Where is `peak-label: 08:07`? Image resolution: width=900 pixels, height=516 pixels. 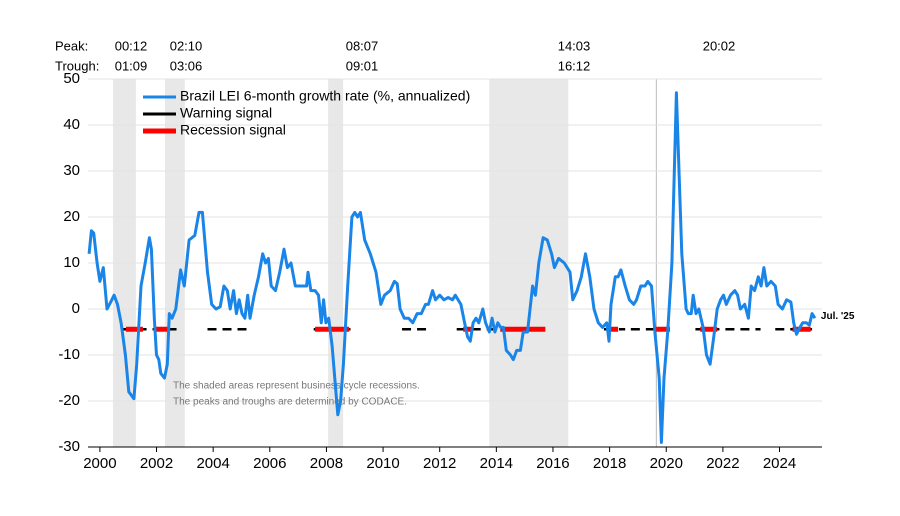
peak-label: 08:07 is located at coordinates (362, 45).